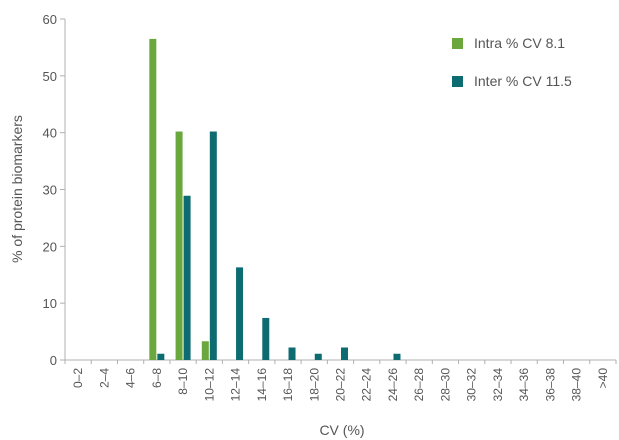 Image resolution: width=619 pixels, height=440 pixels. What do you see at coordinates (550, 385) in the screenshot?
I see `x-tick-label: 36–38` at bounding box center [550, 385].